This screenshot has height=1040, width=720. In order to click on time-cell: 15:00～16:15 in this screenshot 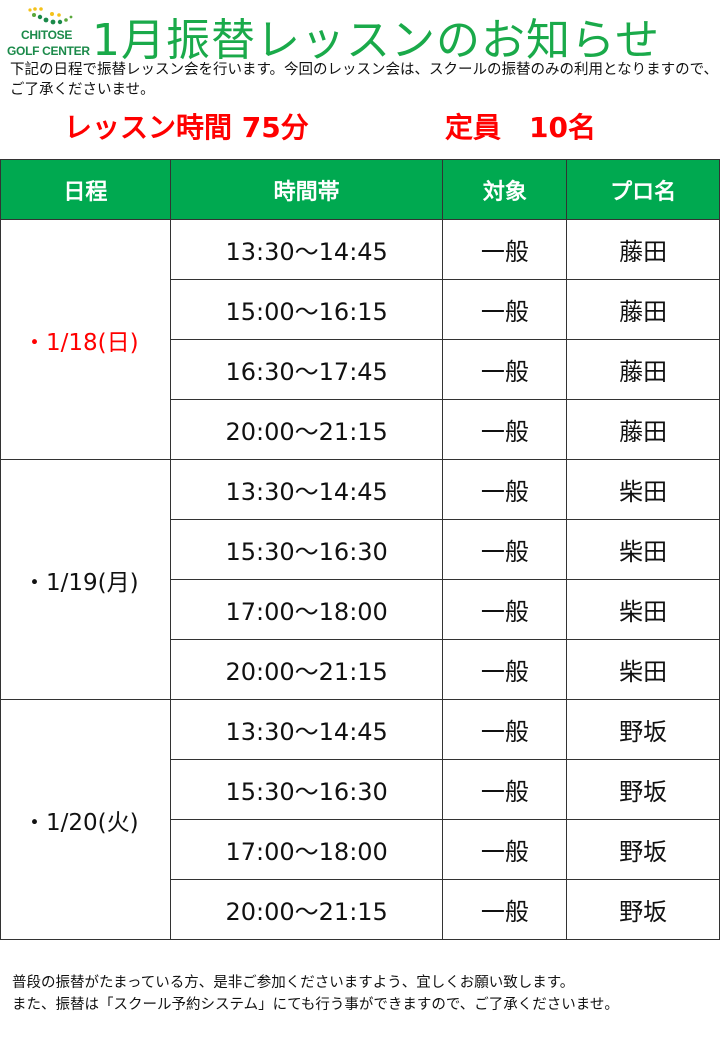, I will do `click(306, 309)`.